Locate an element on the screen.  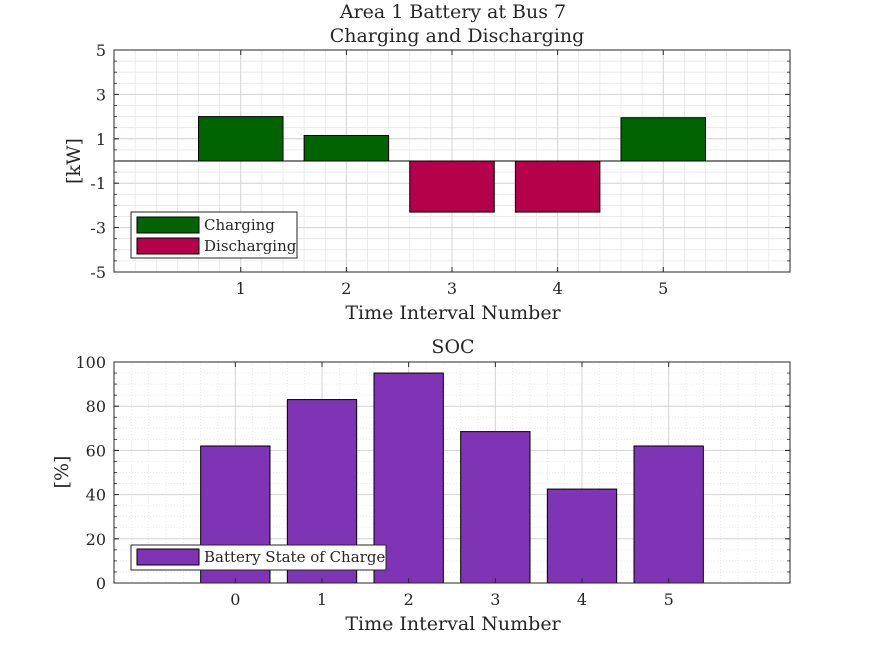
y-tick-label: 100 is located at coordinates (90, 362).